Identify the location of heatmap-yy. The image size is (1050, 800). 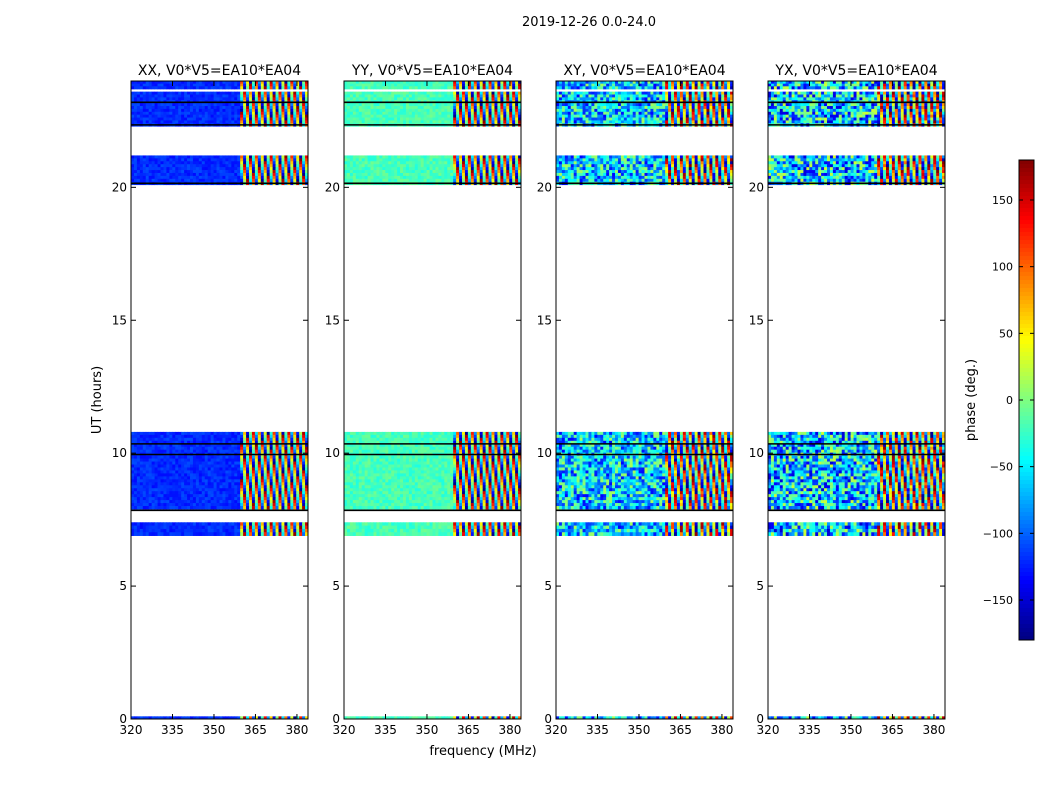
(433, 400).